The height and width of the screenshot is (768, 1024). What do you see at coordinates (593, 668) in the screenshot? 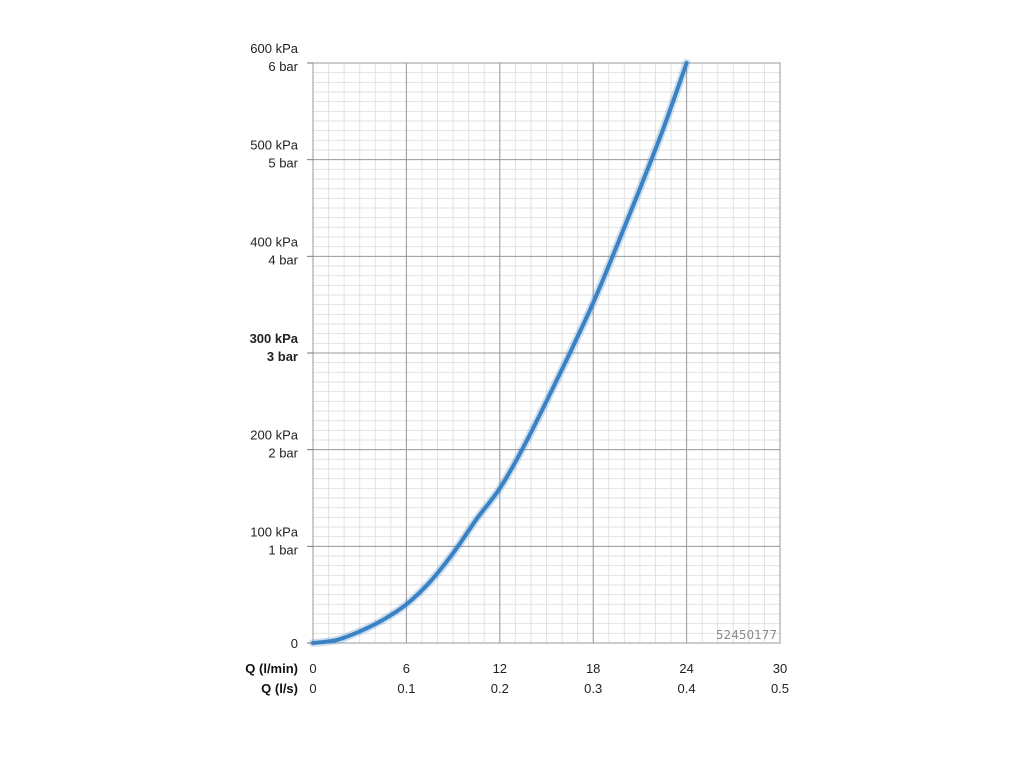
I see `x-tick-label-lmin: 18` at bounding box center [593, 668].